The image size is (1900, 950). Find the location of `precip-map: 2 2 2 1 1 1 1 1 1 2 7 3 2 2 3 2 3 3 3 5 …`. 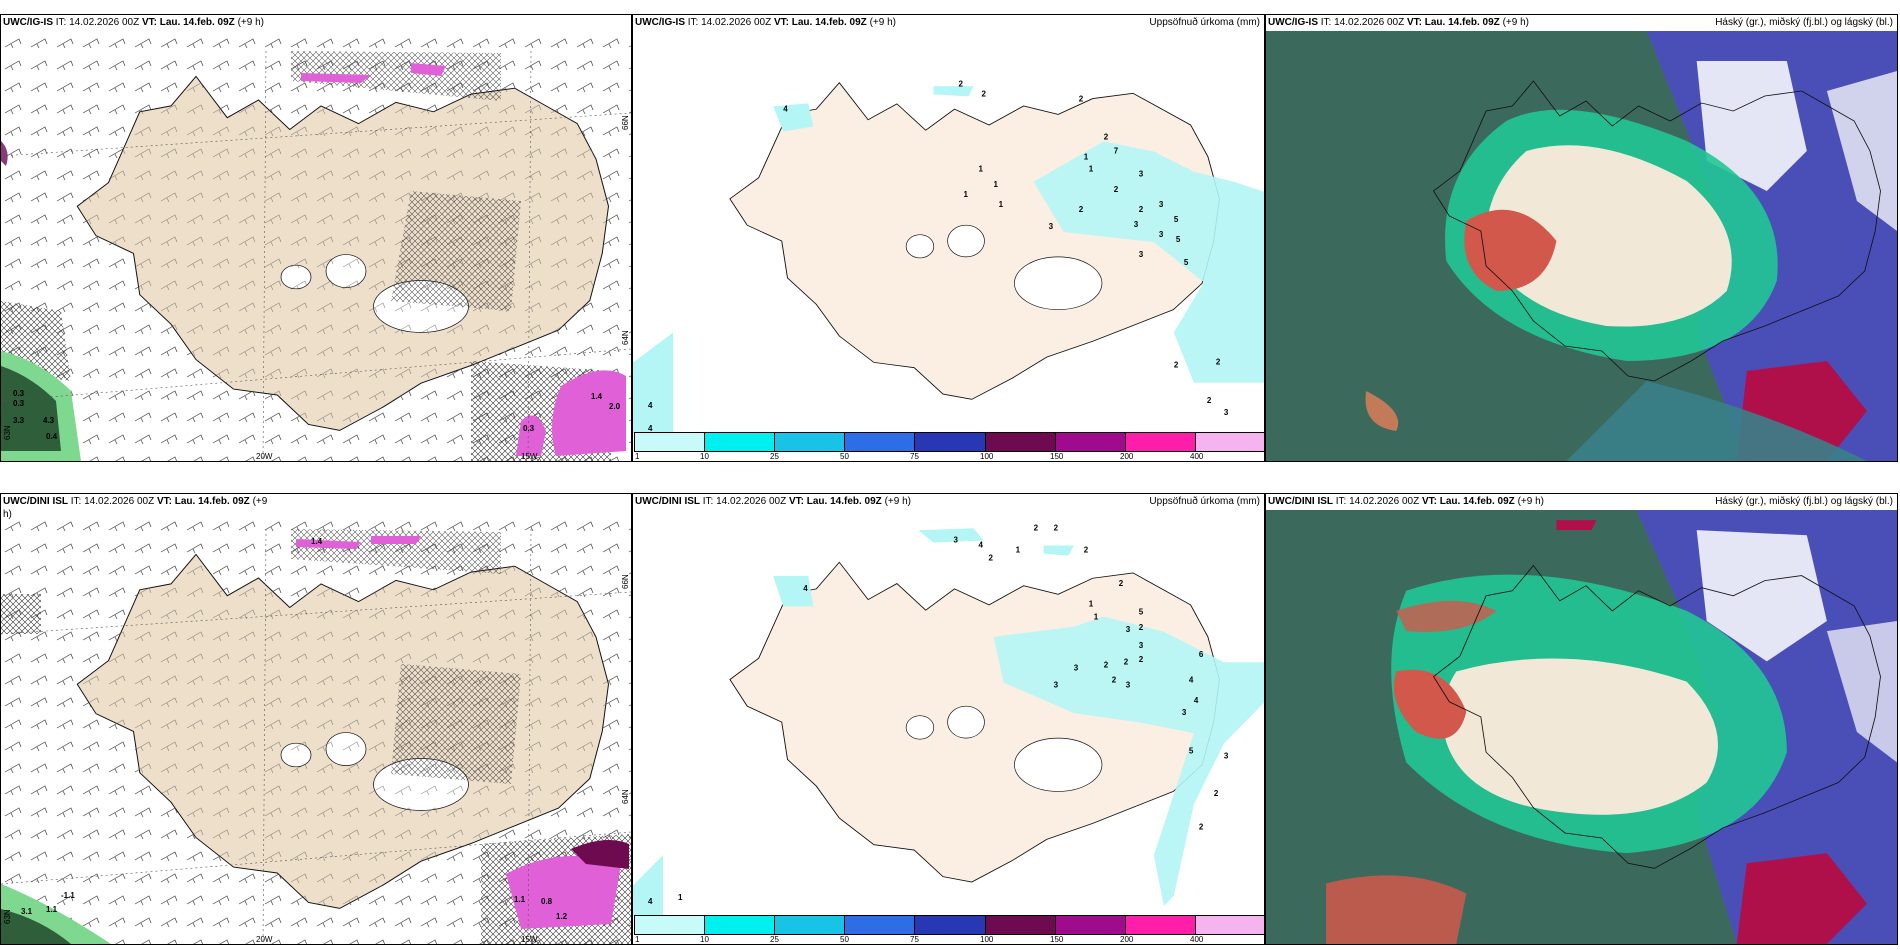

precip-map: 2 2 2 1 1 1 1 1 1 2 7 3 2 2 3 2 3 3 3 5 … is located at coordinates (948, 232).